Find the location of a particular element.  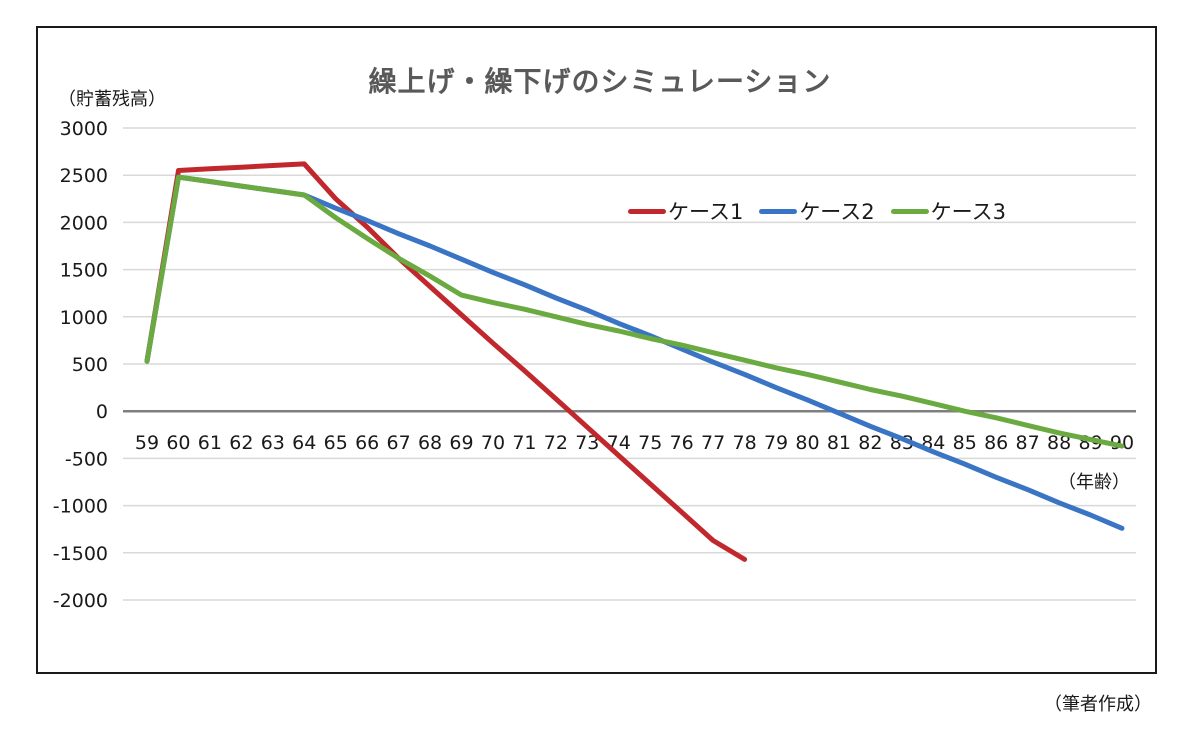

y-tick-label: -2000 is located at coordinates (80, 601).